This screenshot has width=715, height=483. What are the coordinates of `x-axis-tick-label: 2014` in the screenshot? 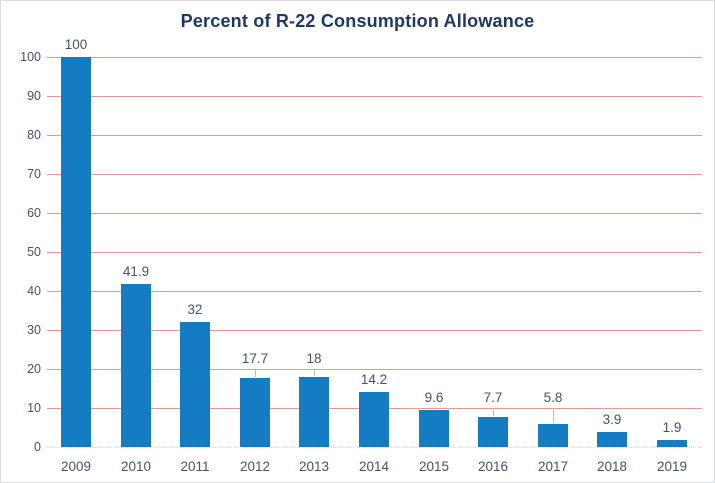 It's located at (374, 466).